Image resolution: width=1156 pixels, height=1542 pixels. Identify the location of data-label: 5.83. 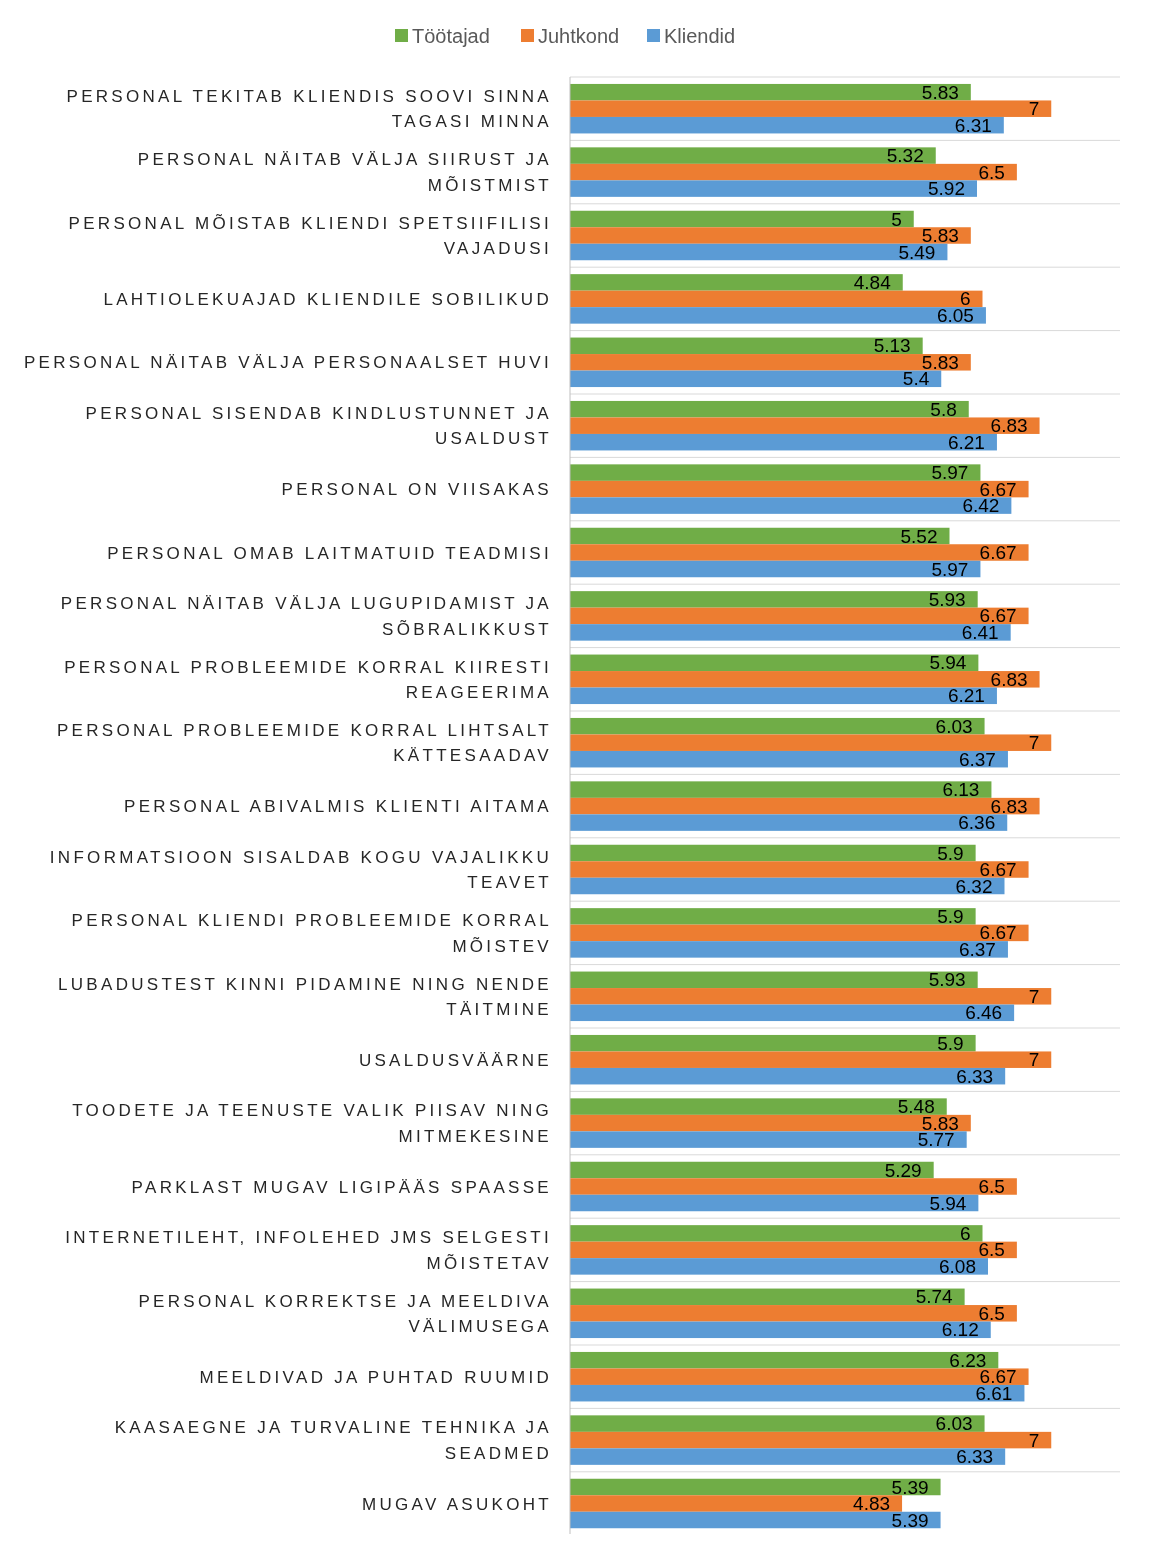
(940, 92).